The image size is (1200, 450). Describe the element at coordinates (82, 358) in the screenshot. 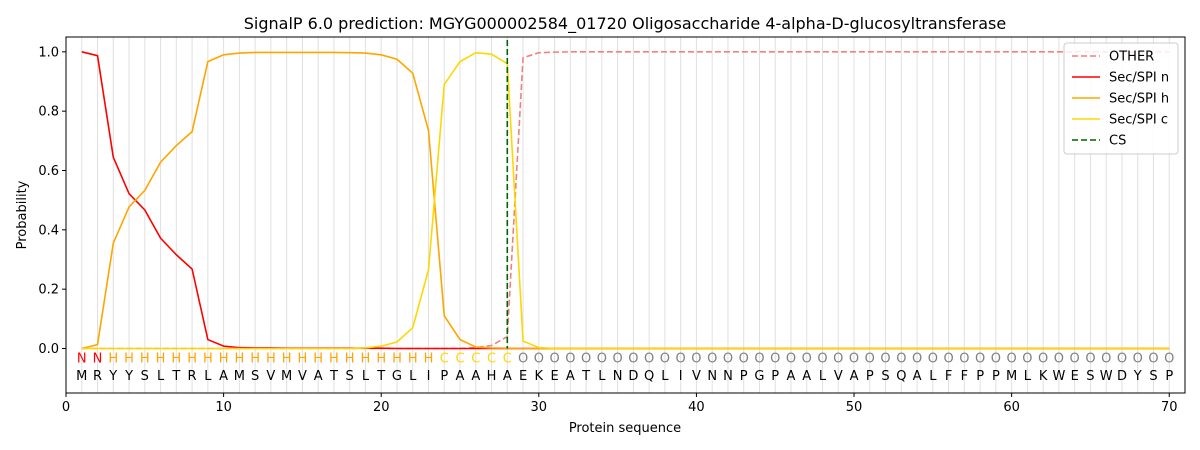

I see `region-label: N` at that location.